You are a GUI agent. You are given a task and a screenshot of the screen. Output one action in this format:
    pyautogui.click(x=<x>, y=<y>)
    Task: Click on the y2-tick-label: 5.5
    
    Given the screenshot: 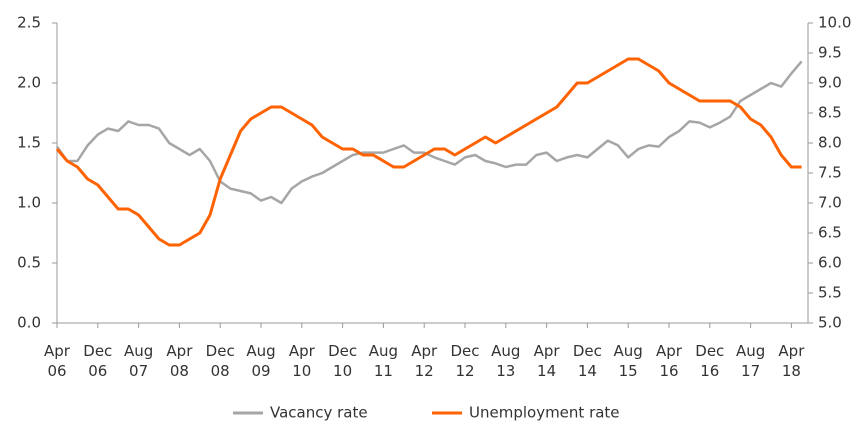 What is the action you would take?
    pyautogui.click(x=830, y=293)
    